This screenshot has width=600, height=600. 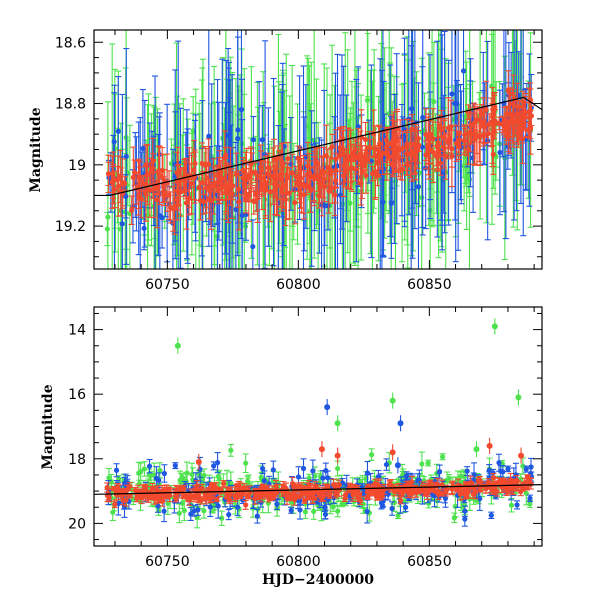 What do you see at coordinates (77, 166) in the screenshot?
I see `y-tick-label: 19` at bounding box center [77, 166].